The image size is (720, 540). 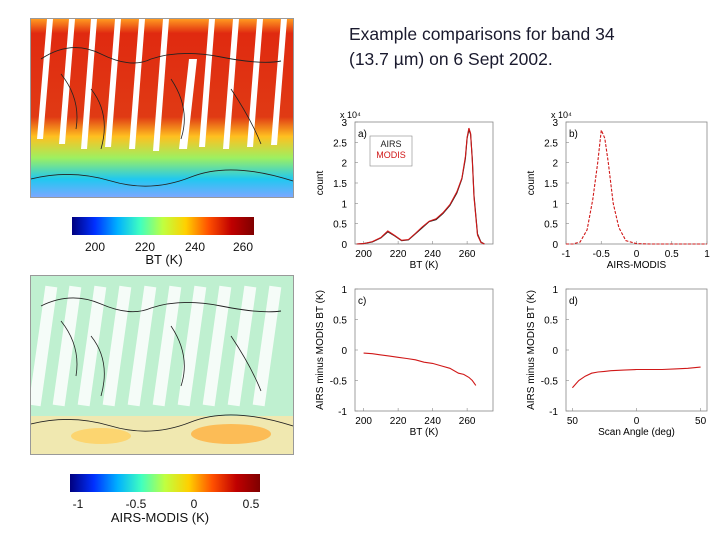 I want to click on difference-colorbar-tick: -1, so click(x=78, y=504).